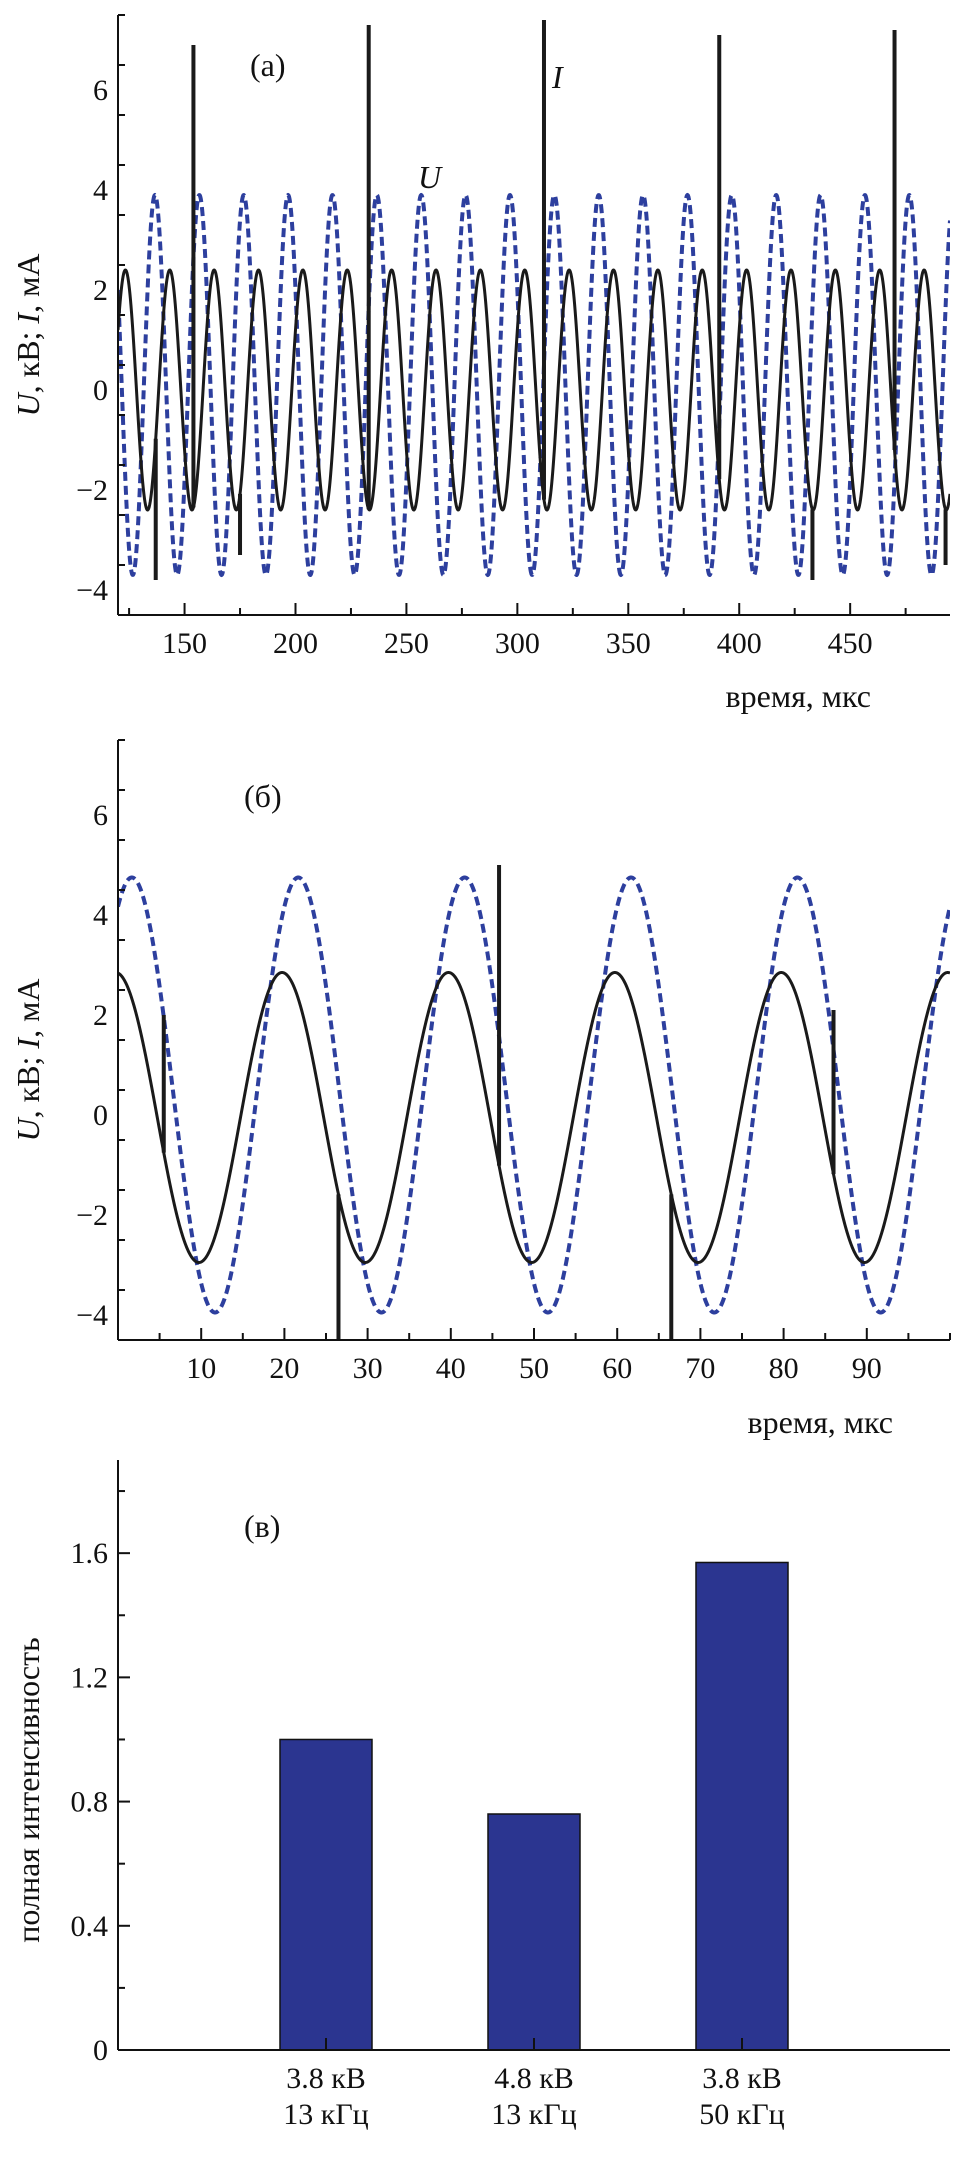 This screenshot has height=2171, width=958. Describe the element at coordinates (100, 815) in the screenshot. I see `panel-b-y-tick-label: 6` at that location.